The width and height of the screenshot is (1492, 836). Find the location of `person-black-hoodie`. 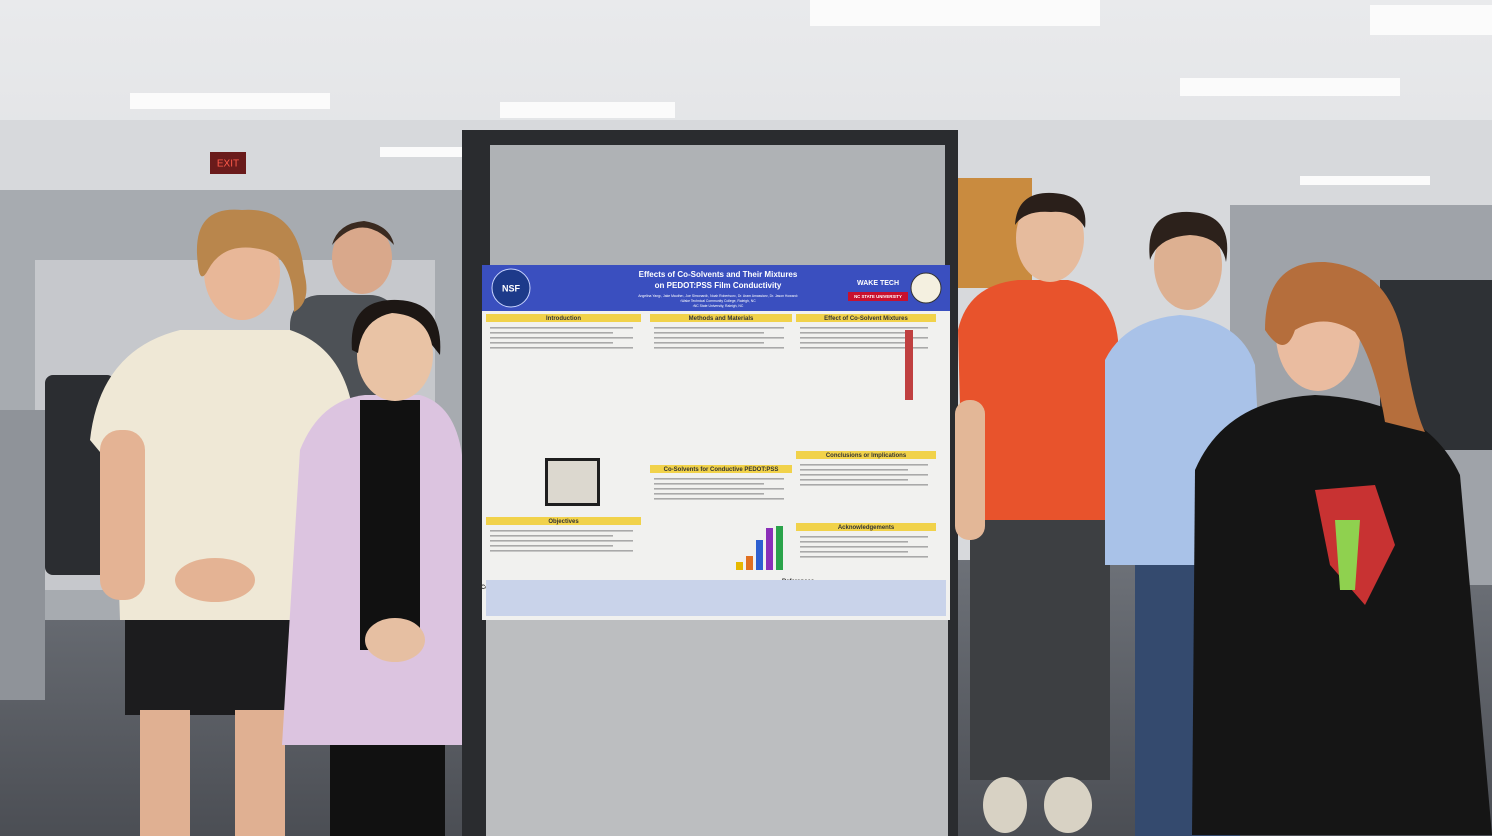

person-black-hoodie is located at coordinates (1342, 548).